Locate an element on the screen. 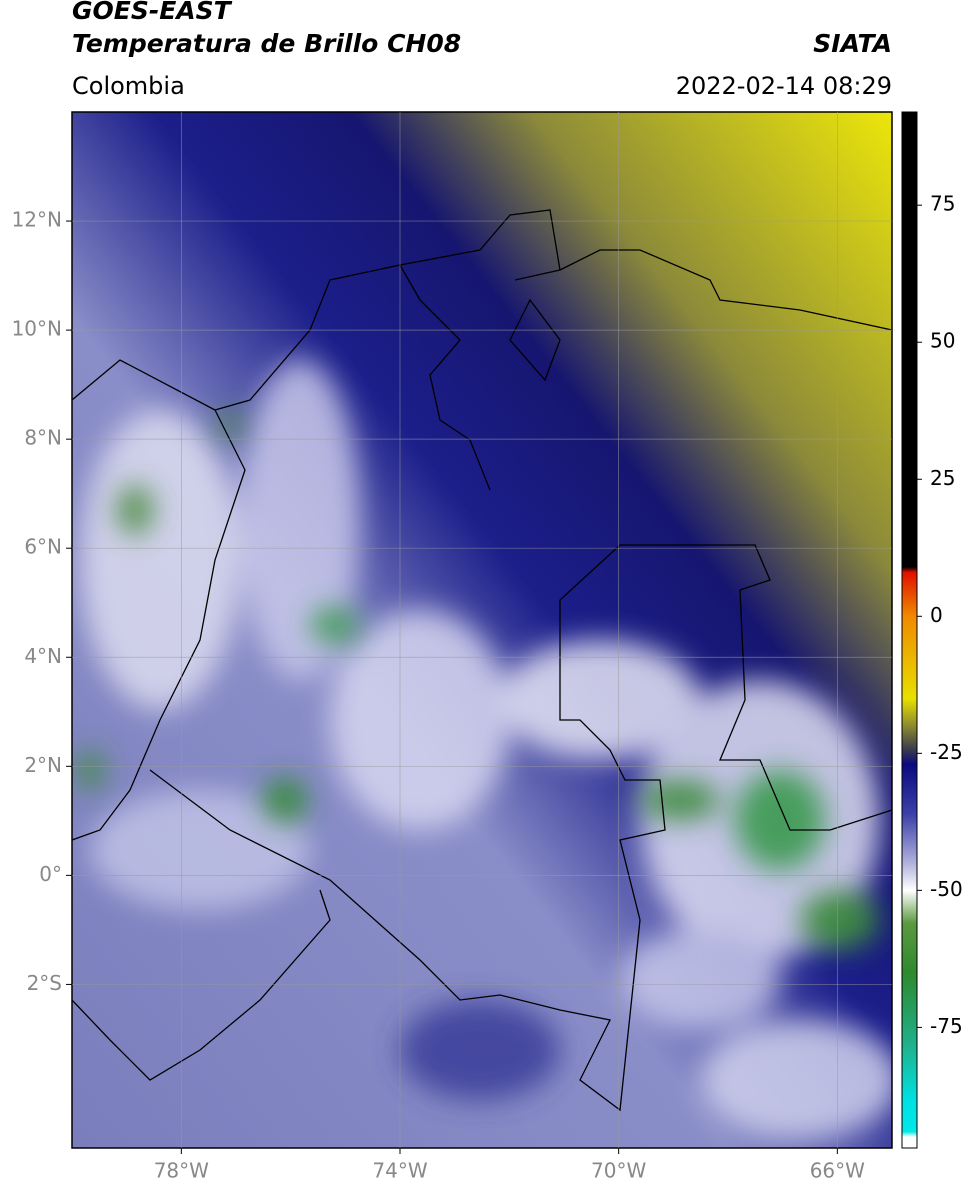 This screenshot has height=1194, width=966. colorbar-tick-label: 50 is located at coordinates (942, 341).